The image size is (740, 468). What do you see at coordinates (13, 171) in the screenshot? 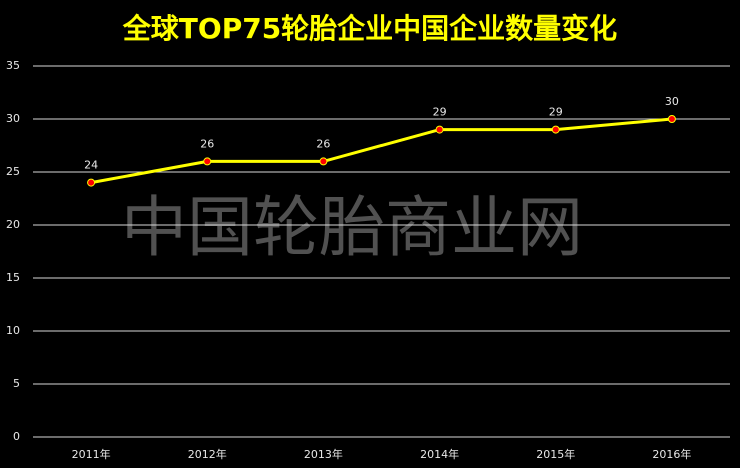
I see `y-tick-label: 25` at bounding box center [13, 171].